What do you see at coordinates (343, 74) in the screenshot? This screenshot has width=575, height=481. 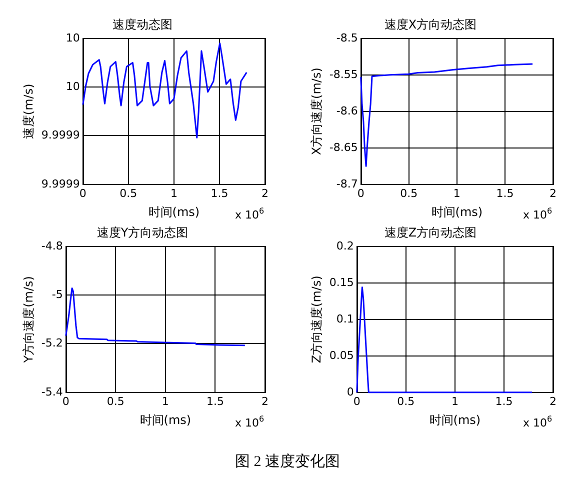 I see `y-tick-label: -8.55` at bounding box center [343, 74].